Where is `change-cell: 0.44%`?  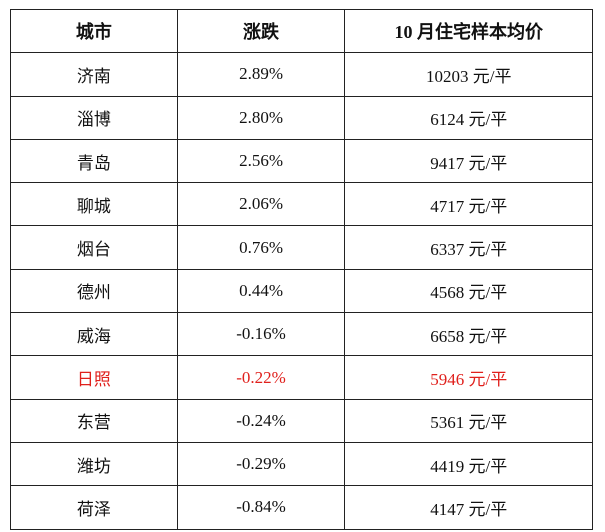
change-cell: 0.44% is located at coordinates (261, 291).